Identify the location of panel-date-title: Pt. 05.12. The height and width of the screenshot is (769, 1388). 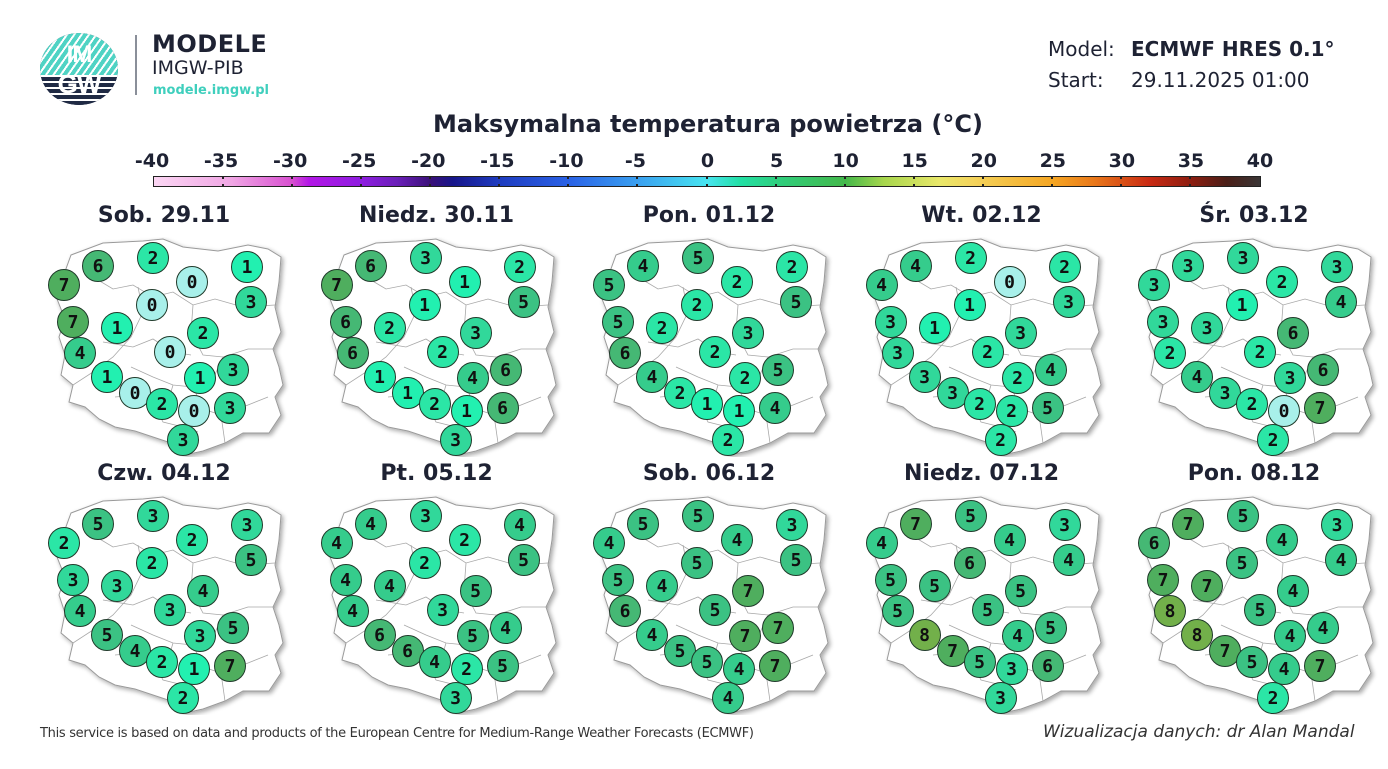
(436, 473).